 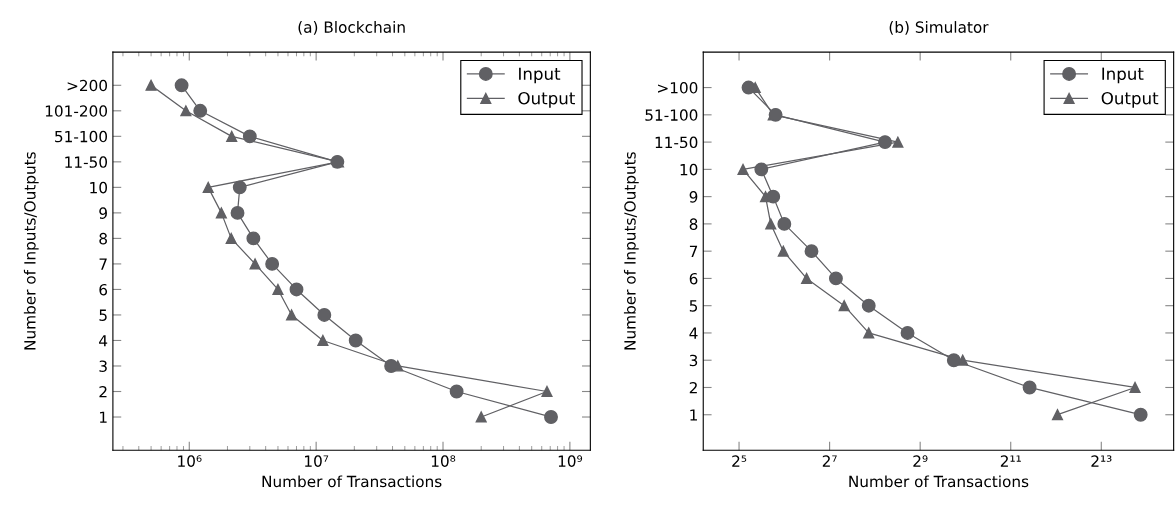 I want to click on x-tick-label: 2⁹, so click(x=920, y=461).